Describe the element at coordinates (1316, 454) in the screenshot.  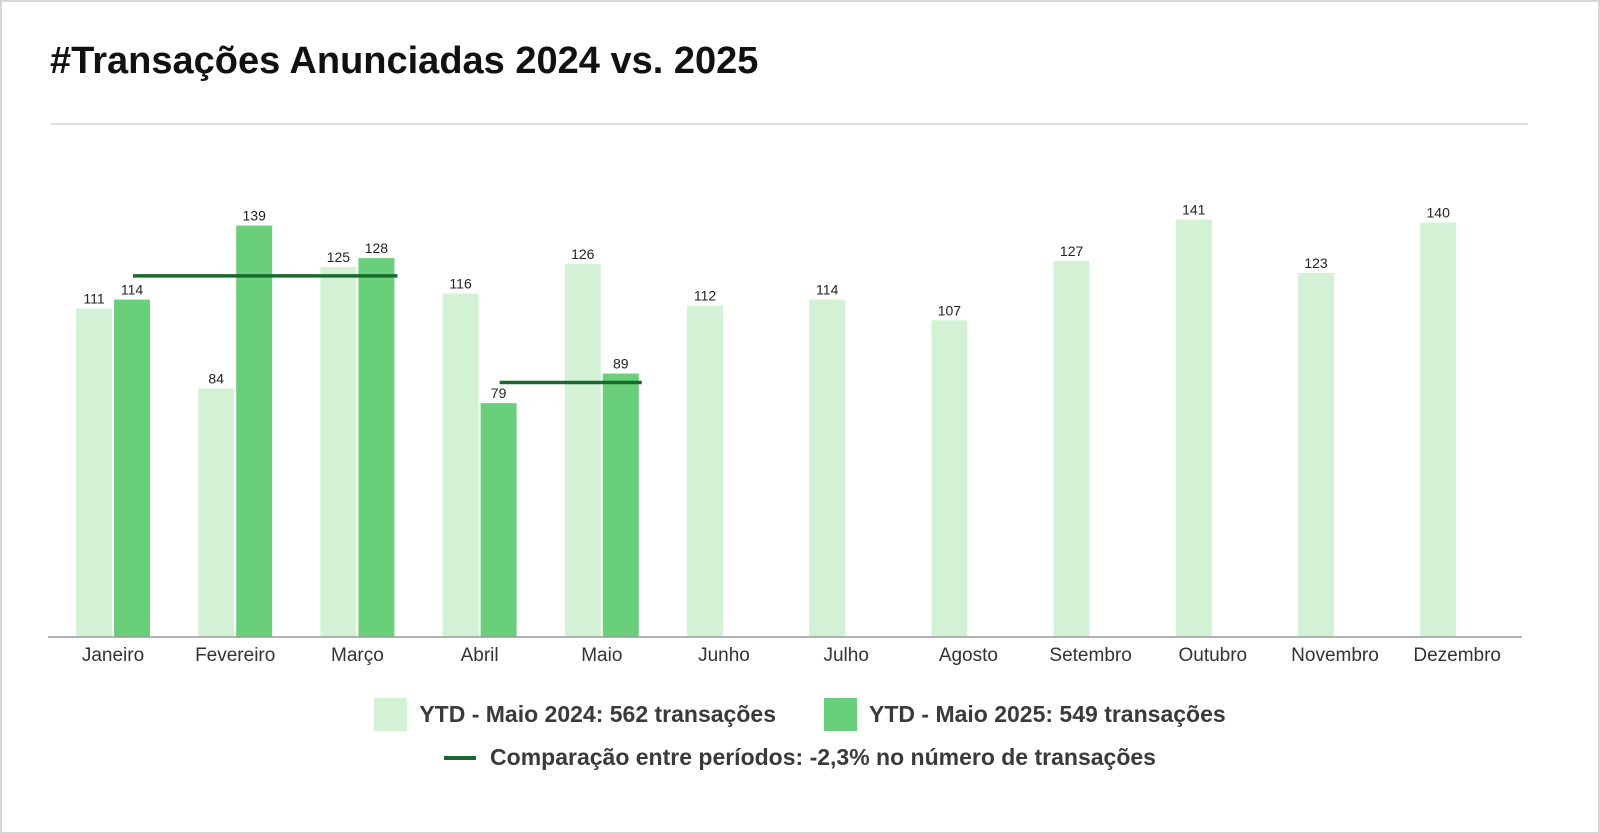
I see `bar-2024-novembro` at that location.